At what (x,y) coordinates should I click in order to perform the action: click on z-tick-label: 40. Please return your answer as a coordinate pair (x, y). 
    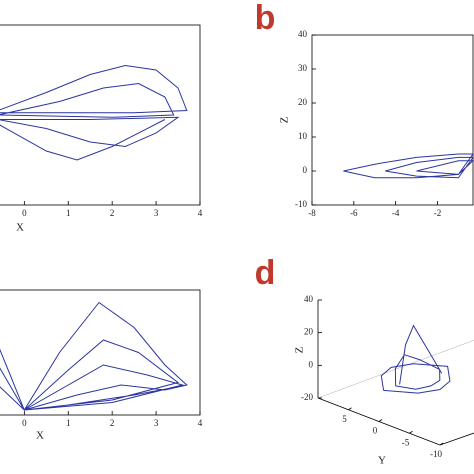
    Looking at the image, I should click on (309, 299).